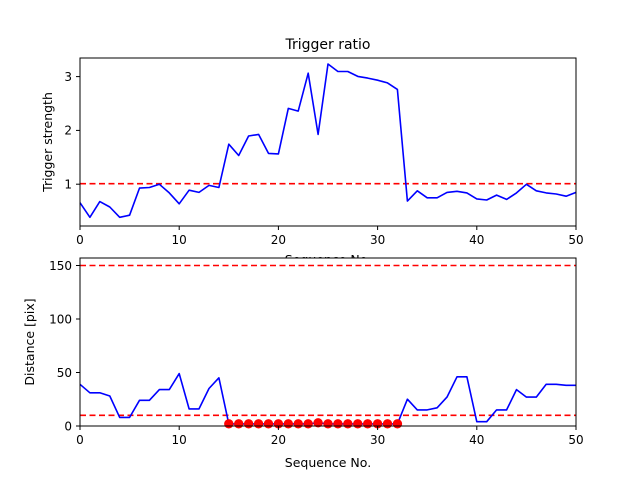 This screenshot has height=480, width=640. What do you see at coordinates (60, 266) in the screenshot?
I see `bottom-y-tick-label: 150` at bounding box center [60, 266].